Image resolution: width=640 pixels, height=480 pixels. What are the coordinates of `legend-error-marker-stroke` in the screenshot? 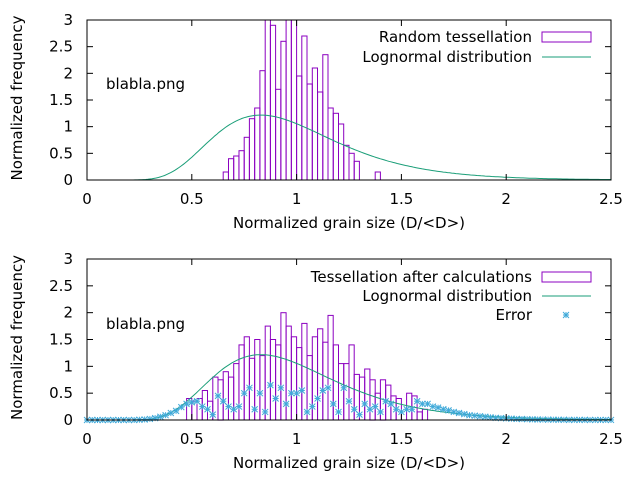 It's located at (566, 315).